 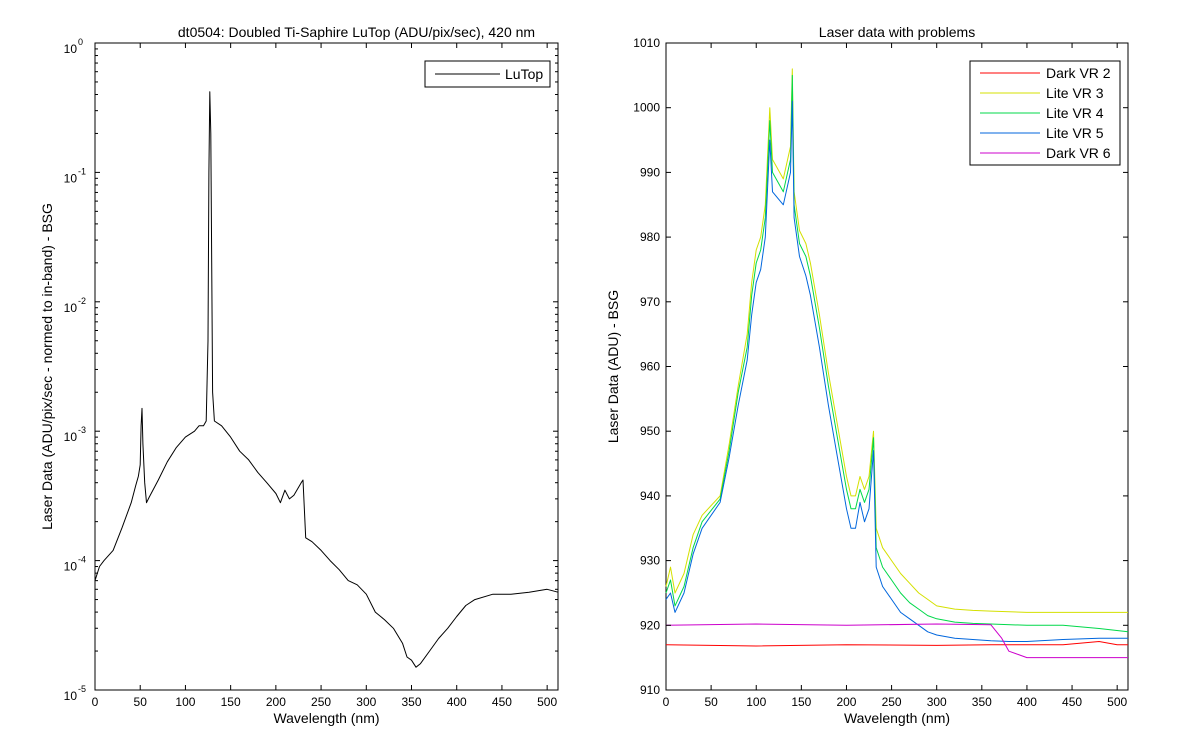 I want to click on y-tick-exponent: -5, so click(x=82, y=689).